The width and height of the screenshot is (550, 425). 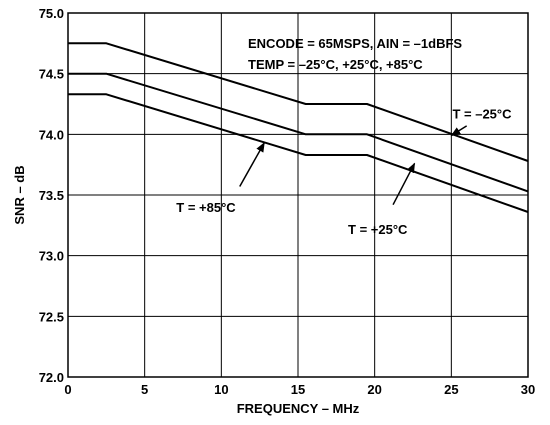 What do you see at coordinates (144, 389) in the screenshot?
I see `x-tick-label: 5` at bounding box center [144, 389].